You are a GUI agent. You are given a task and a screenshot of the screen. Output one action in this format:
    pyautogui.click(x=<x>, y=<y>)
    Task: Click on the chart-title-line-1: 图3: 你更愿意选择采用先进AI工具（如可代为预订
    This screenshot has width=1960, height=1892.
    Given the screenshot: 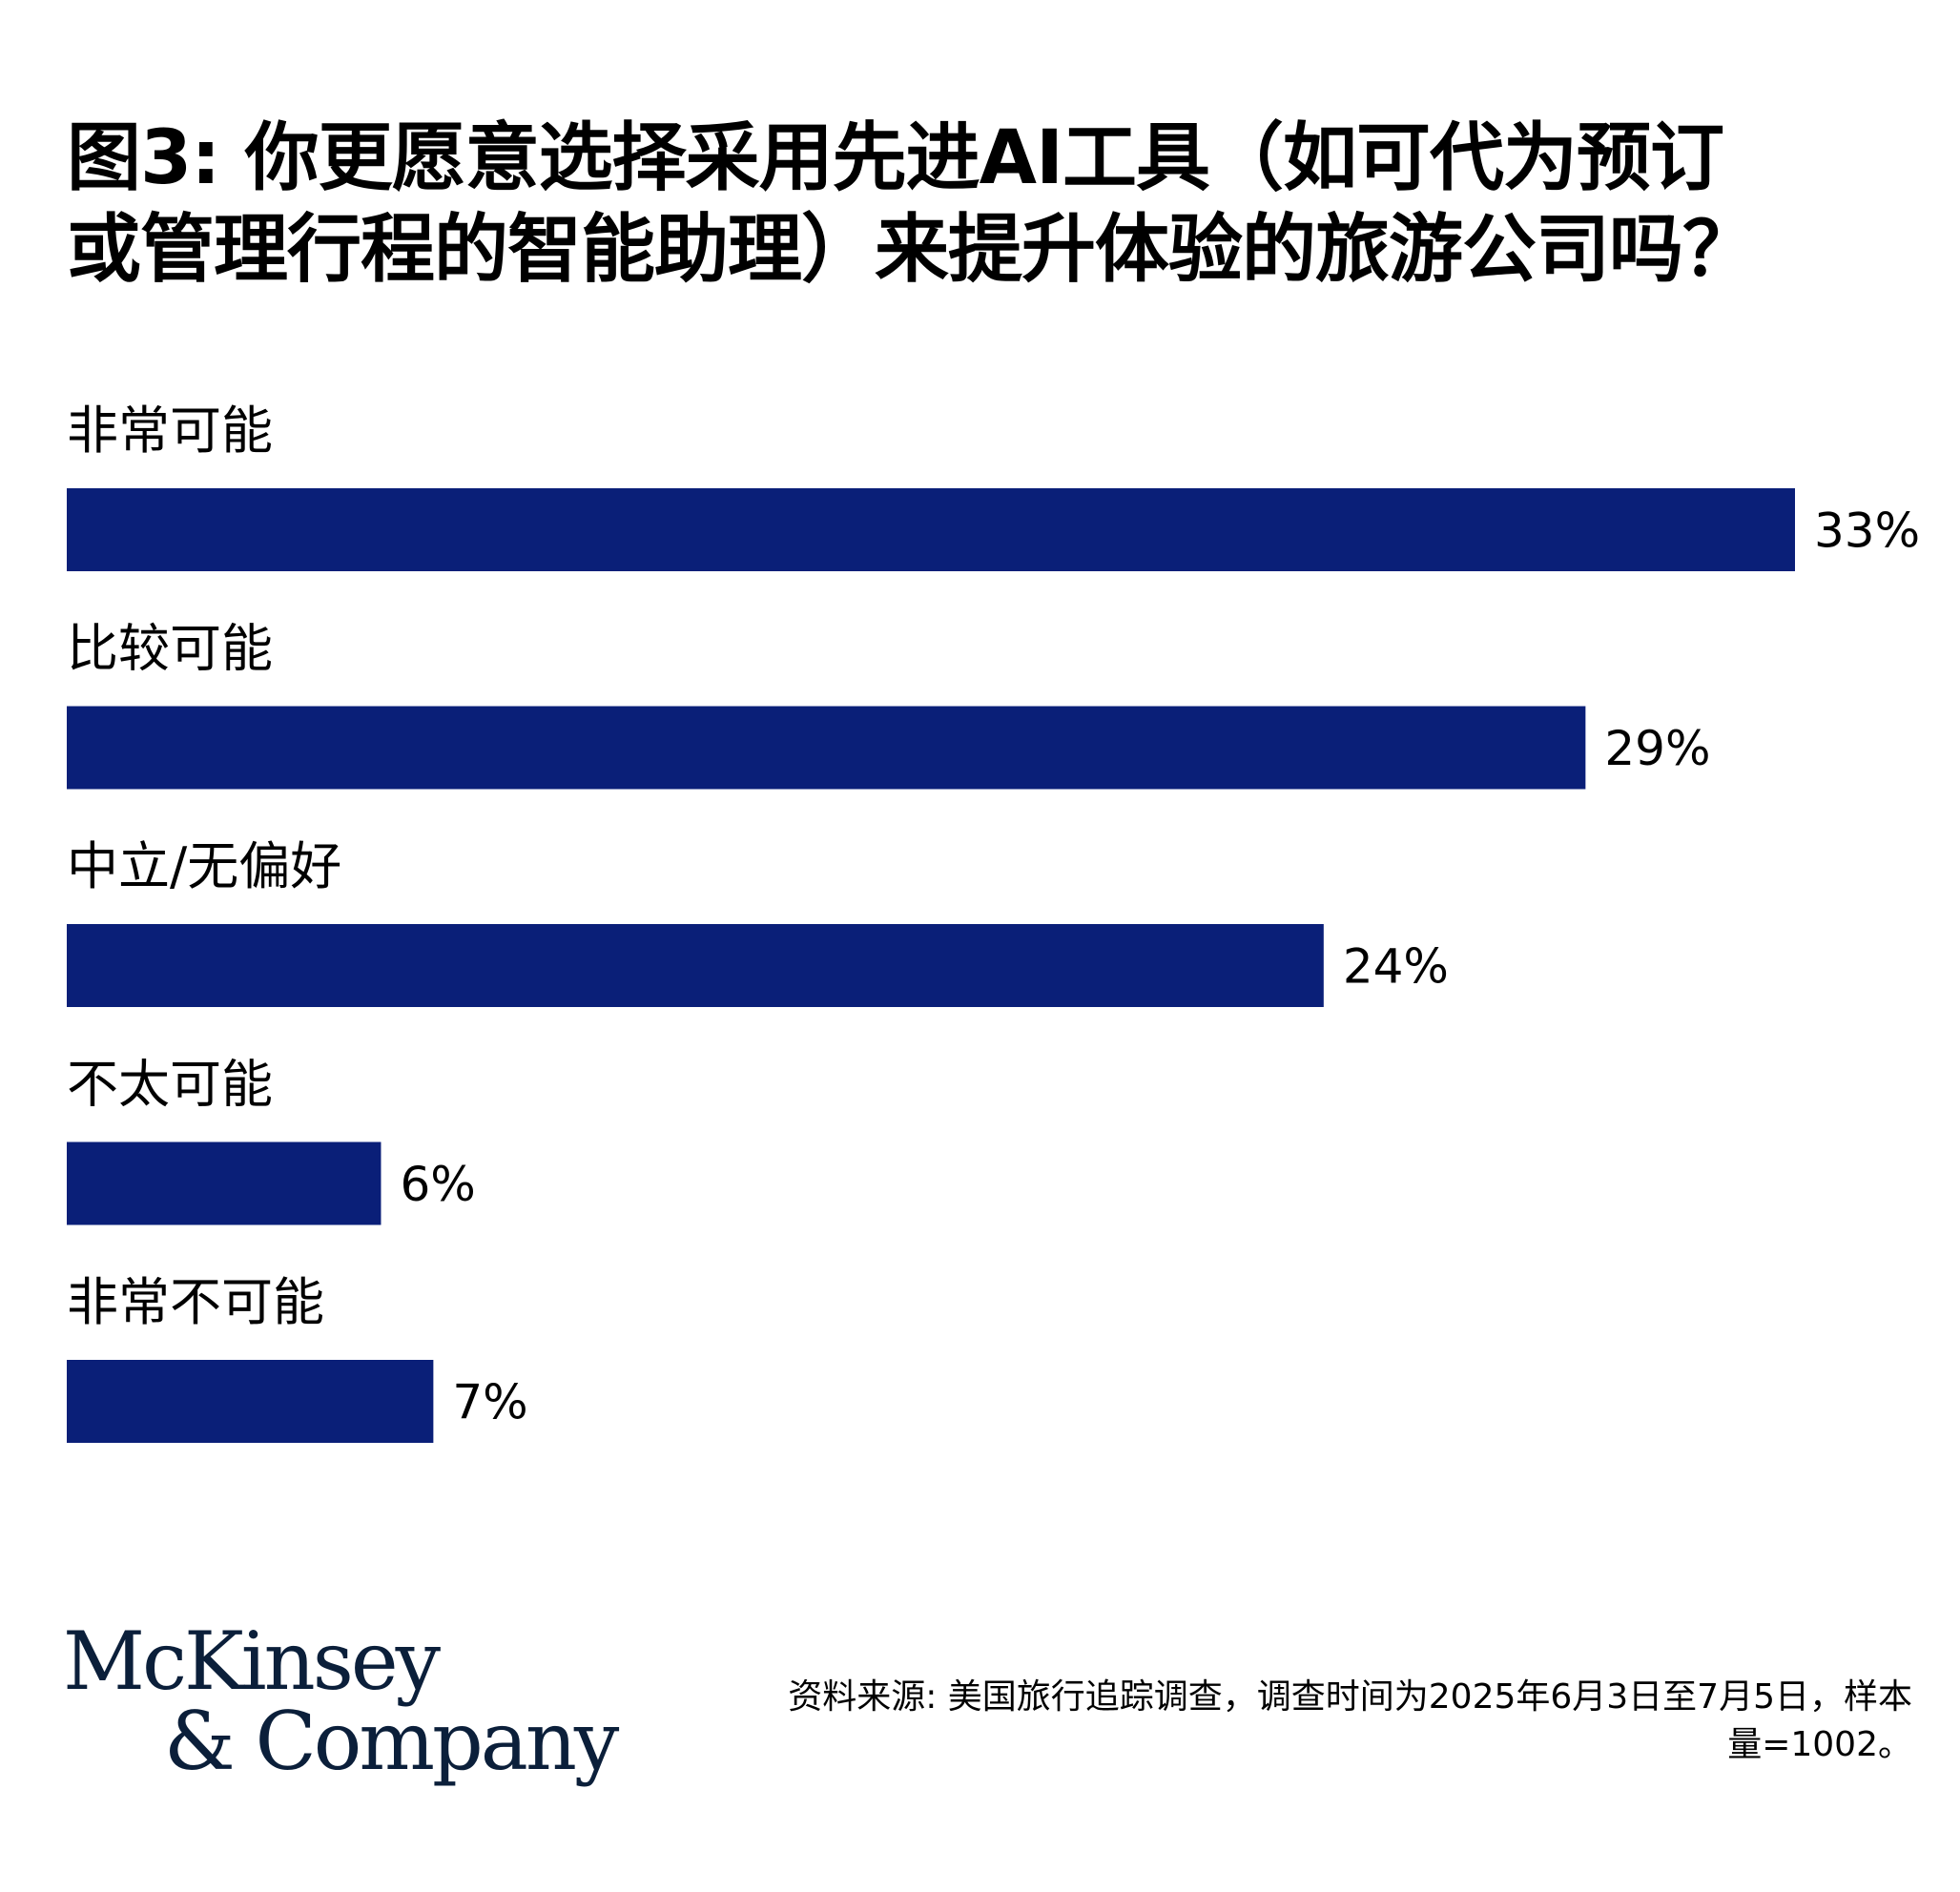 What is the action you would take?
    pyautogui.click(x=895, y=158)
    